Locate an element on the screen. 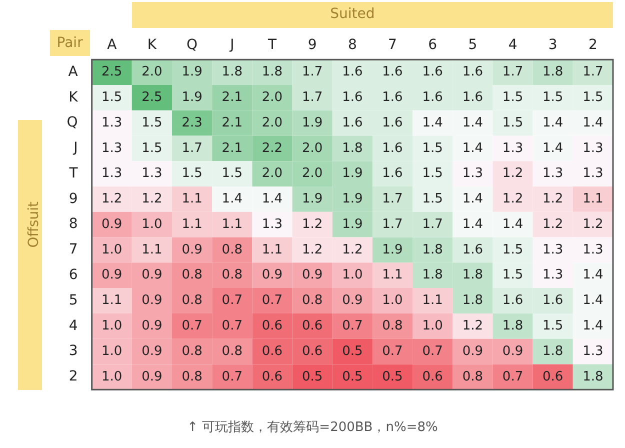 The height and width of the screenshot is (448, 625). x-tick-label: 2 is located at coordinates (593, 44).